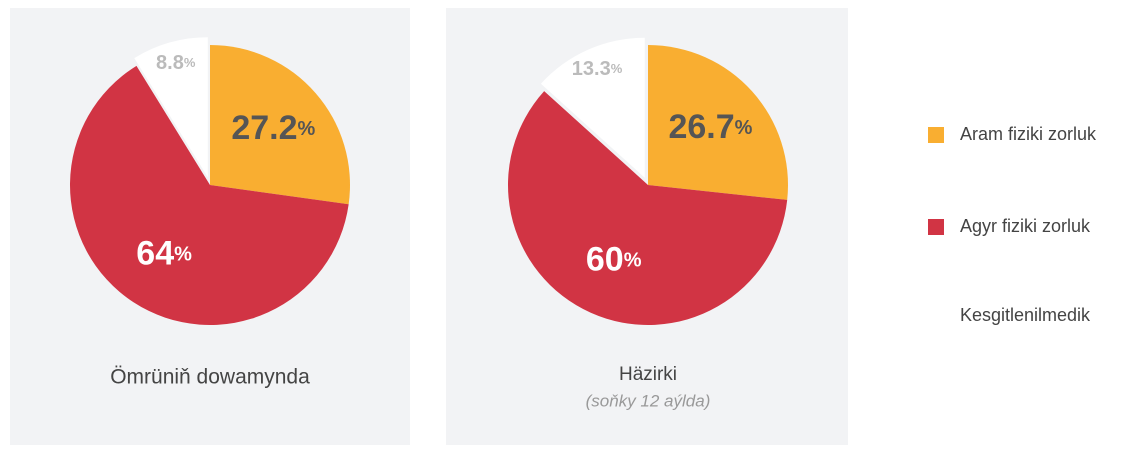 This screenshot has width=1148, height=452. I want to click on data-label: 64%, so click(164, 253).